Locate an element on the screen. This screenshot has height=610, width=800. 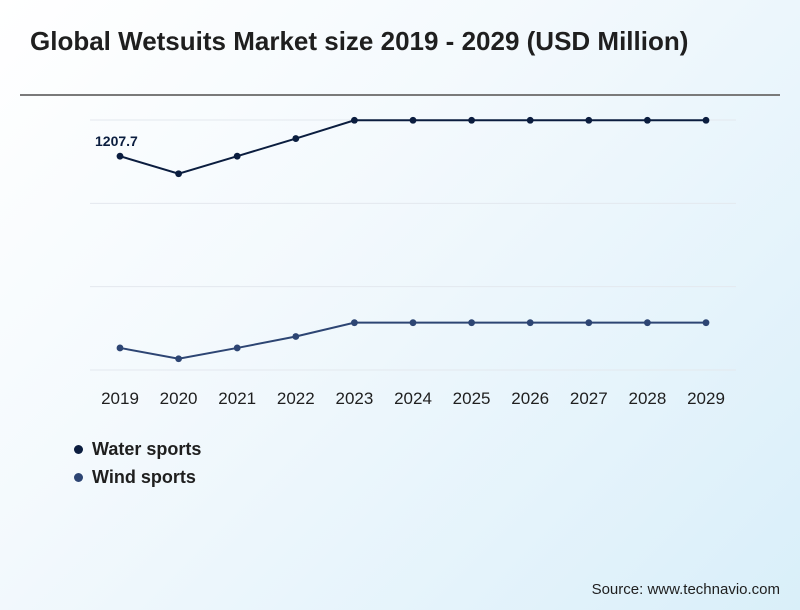
x-tick-label: 2027 is located at coordinates (589, 398).